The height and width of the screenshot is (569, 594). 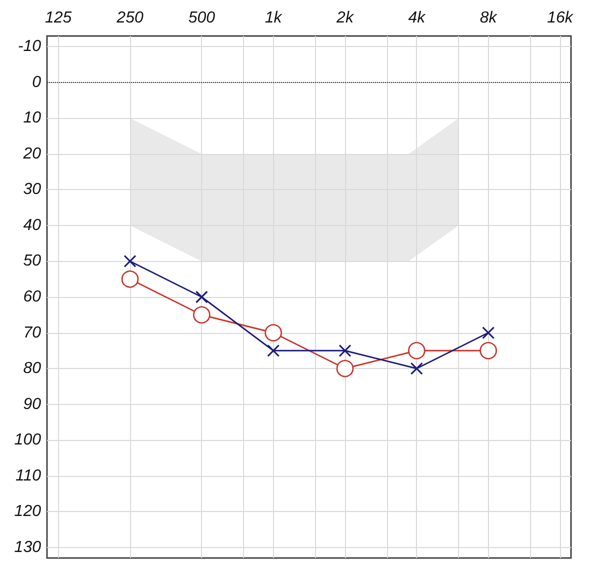 I want to click on y-tick-label: 60, so click(x=32, y=297).